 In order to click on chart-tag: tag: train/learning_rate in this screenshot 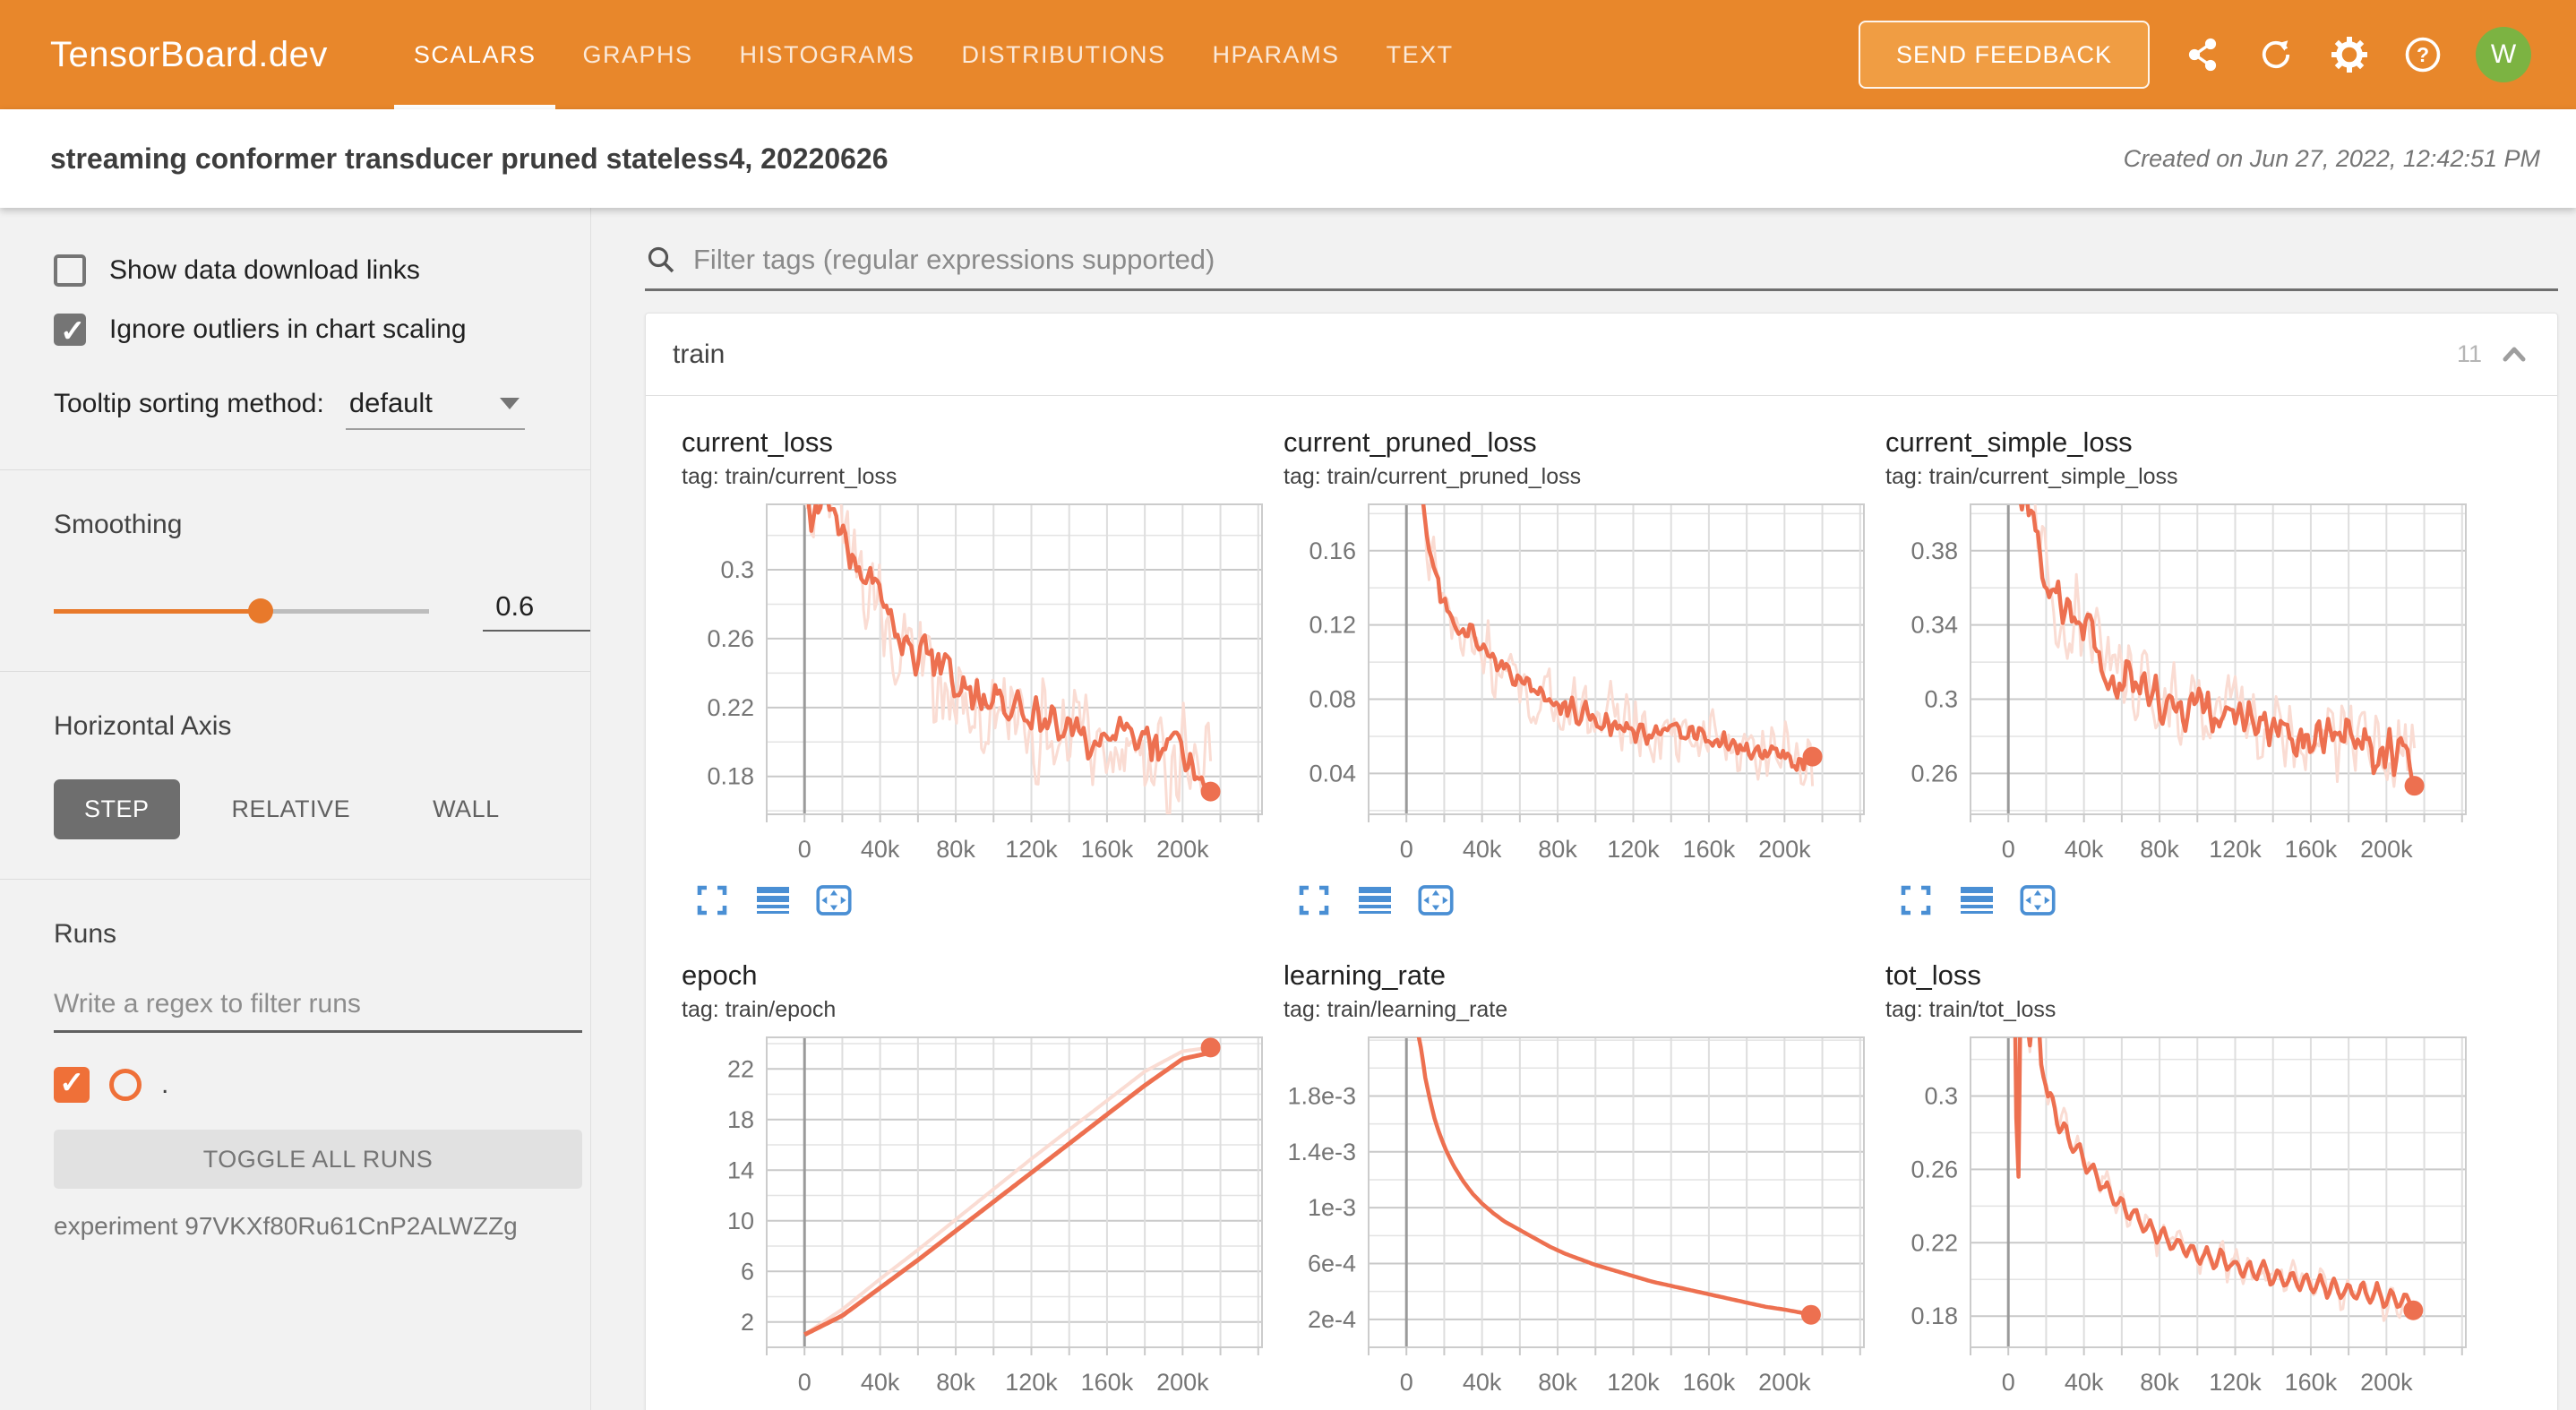, I will do `click(1396, 1009)`.